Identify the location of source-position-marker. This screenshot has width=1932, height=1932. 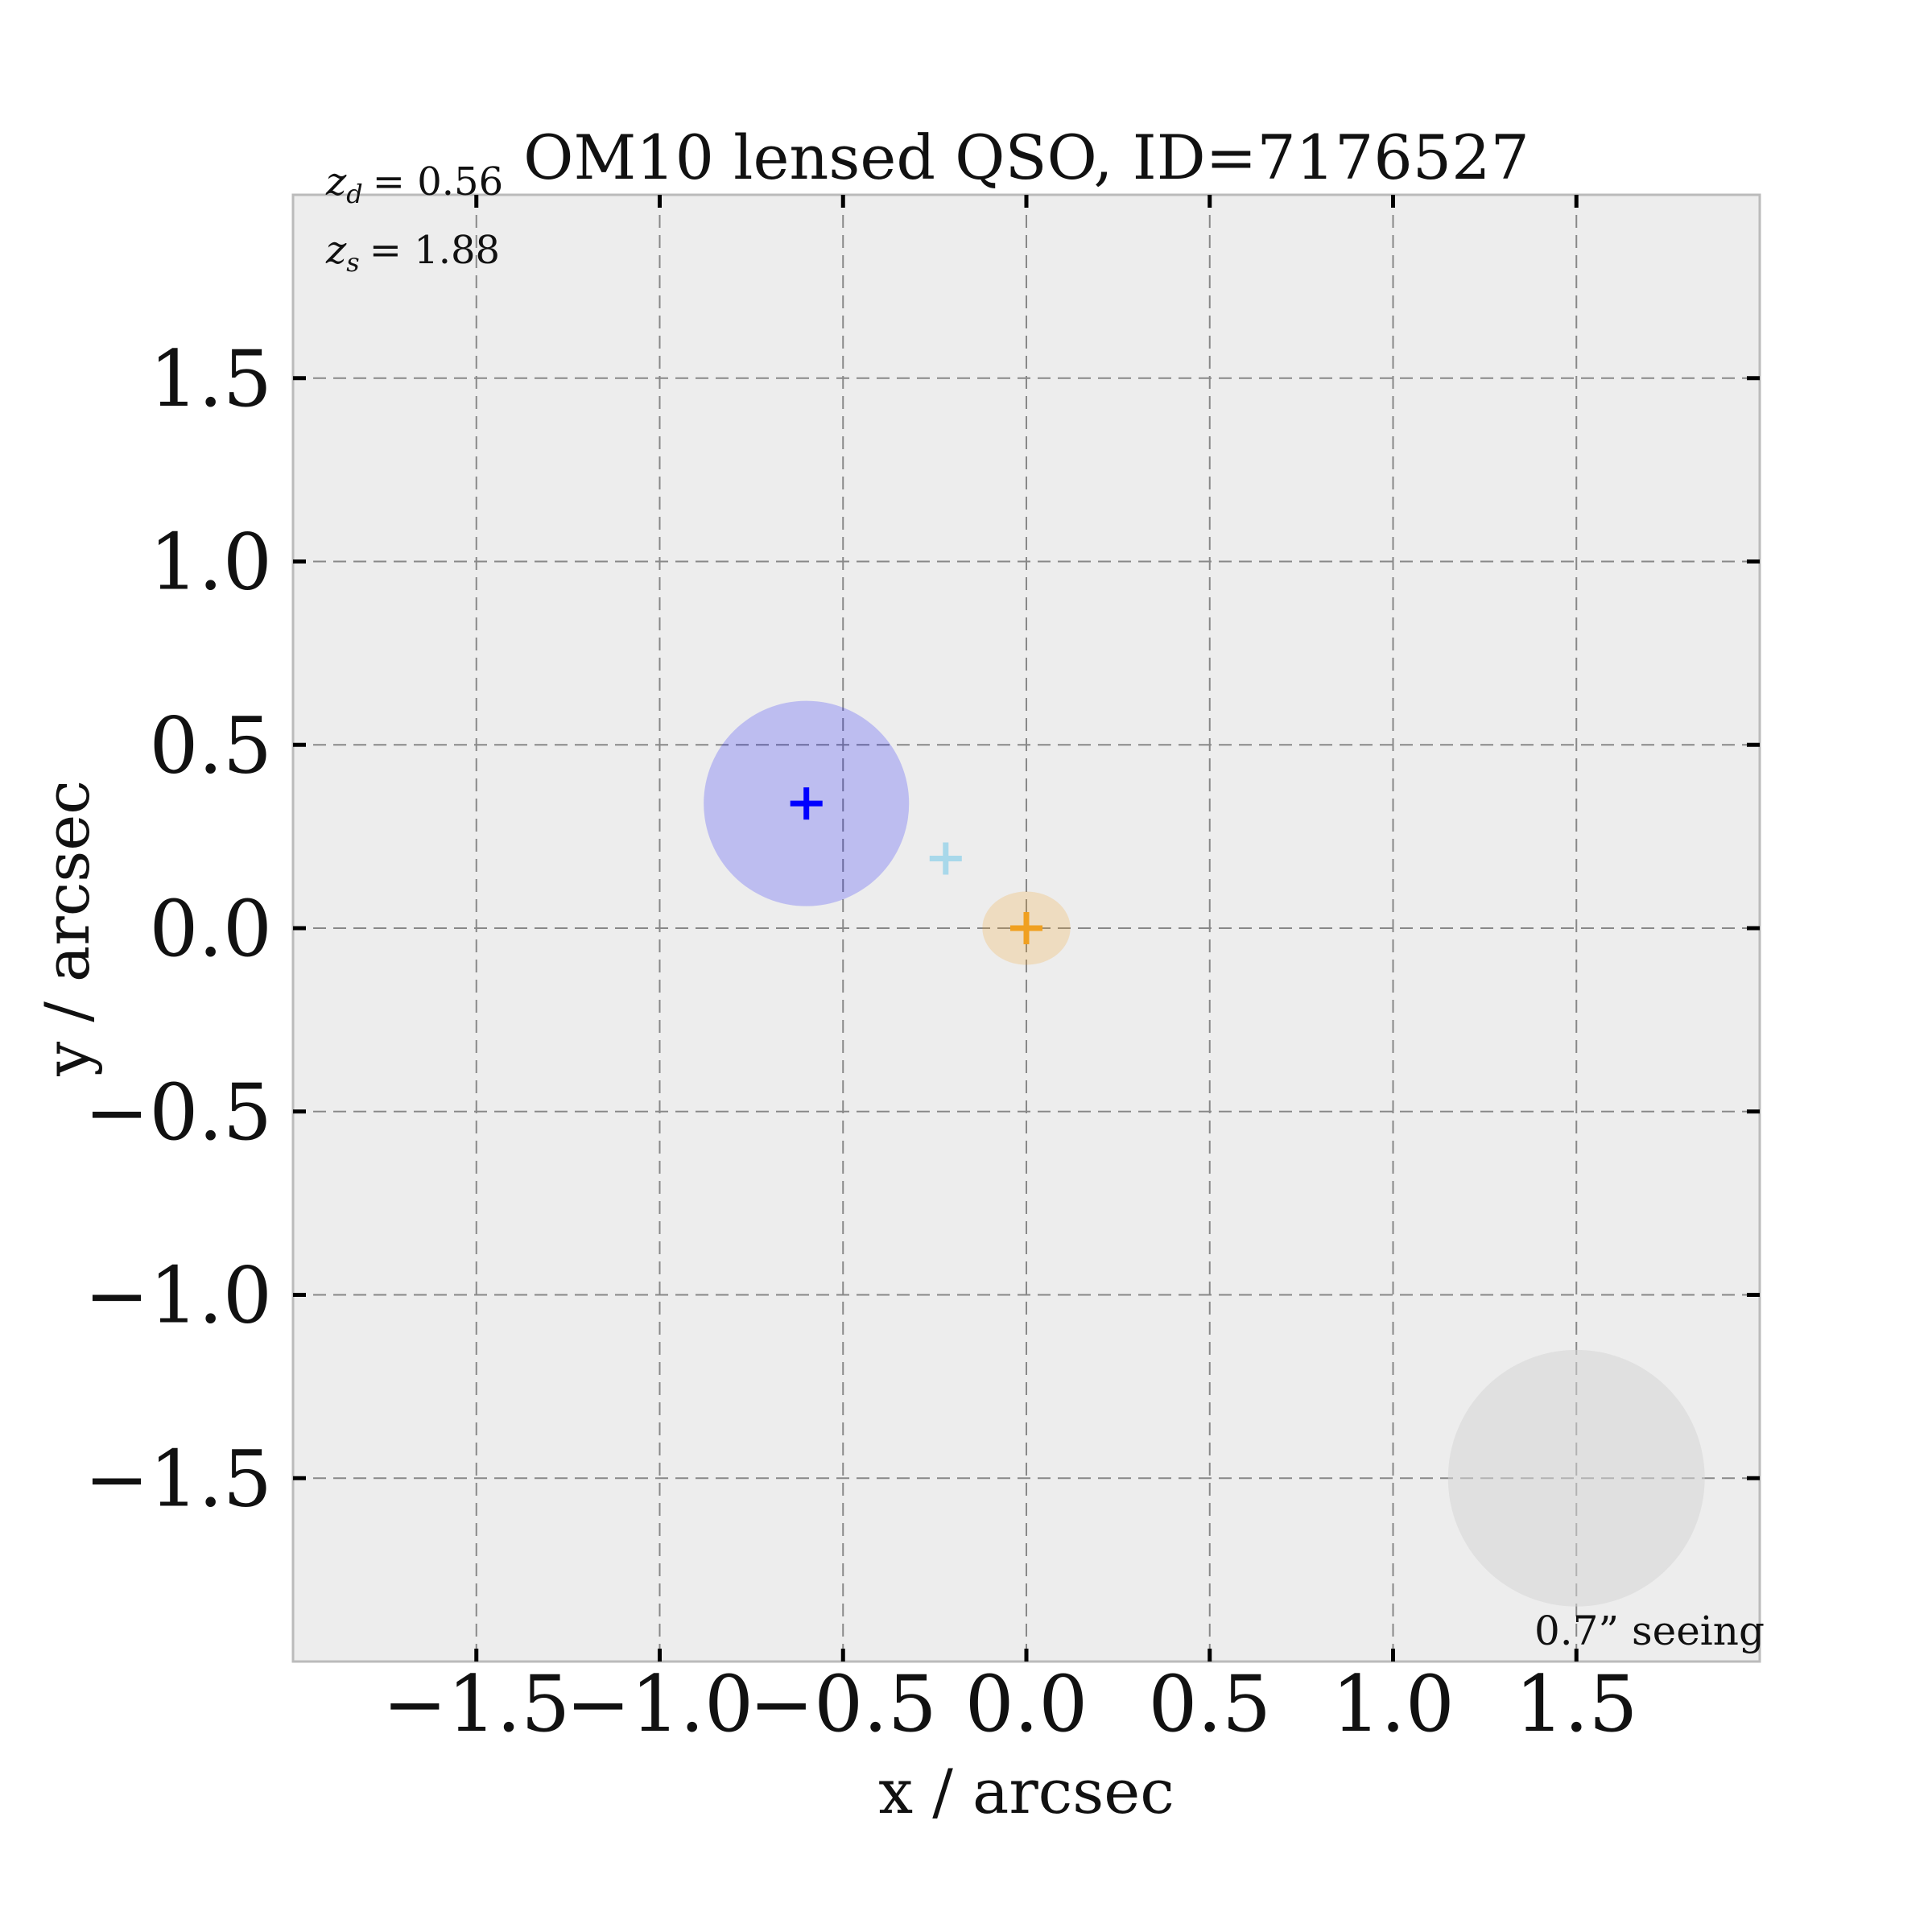
(945, 858).